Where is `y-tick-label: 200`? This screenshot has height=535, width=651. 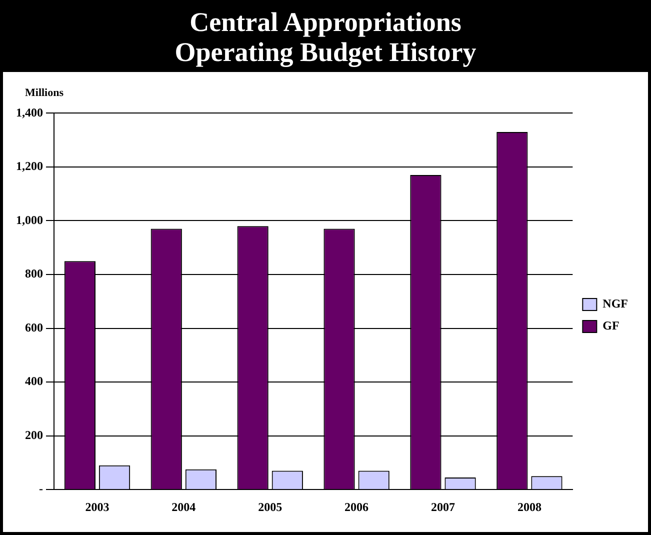 y-tick-label: 200 is located at coordinates (34, 435).